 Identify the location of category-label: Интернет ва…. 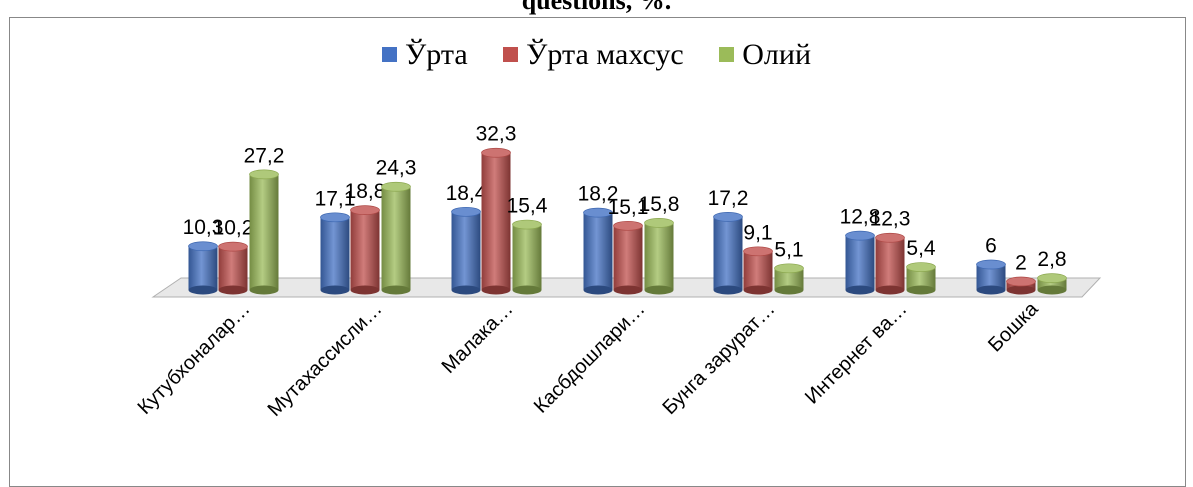
(856, 353).